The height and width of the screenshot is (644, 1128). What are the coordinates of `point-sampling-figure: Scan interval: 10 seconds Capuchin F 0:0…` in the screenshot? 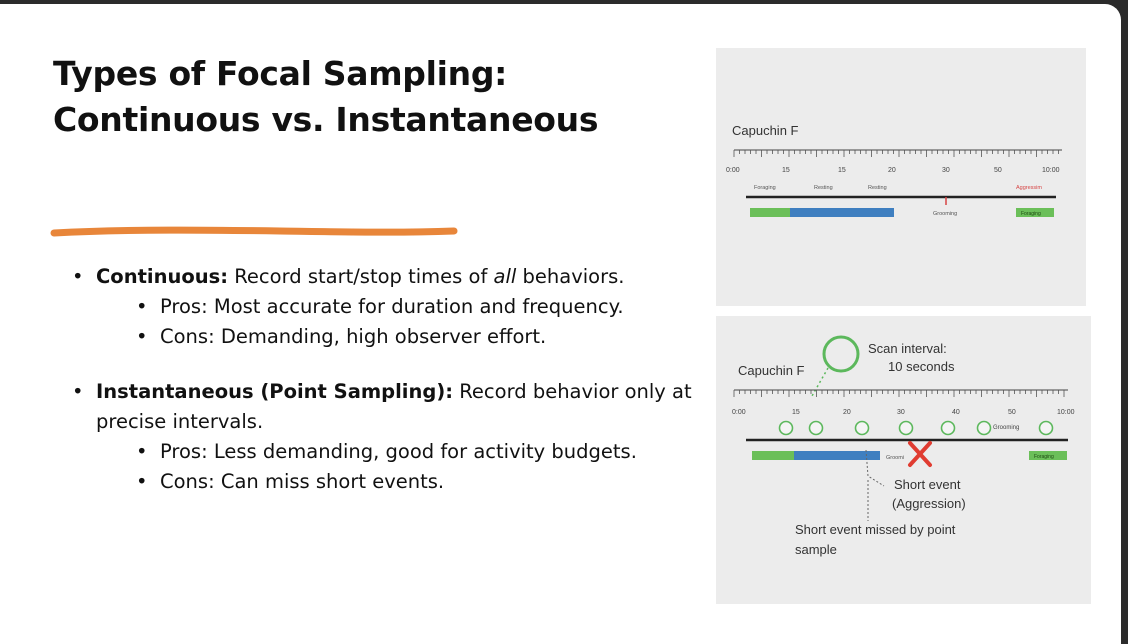 It's located at (903, 460).